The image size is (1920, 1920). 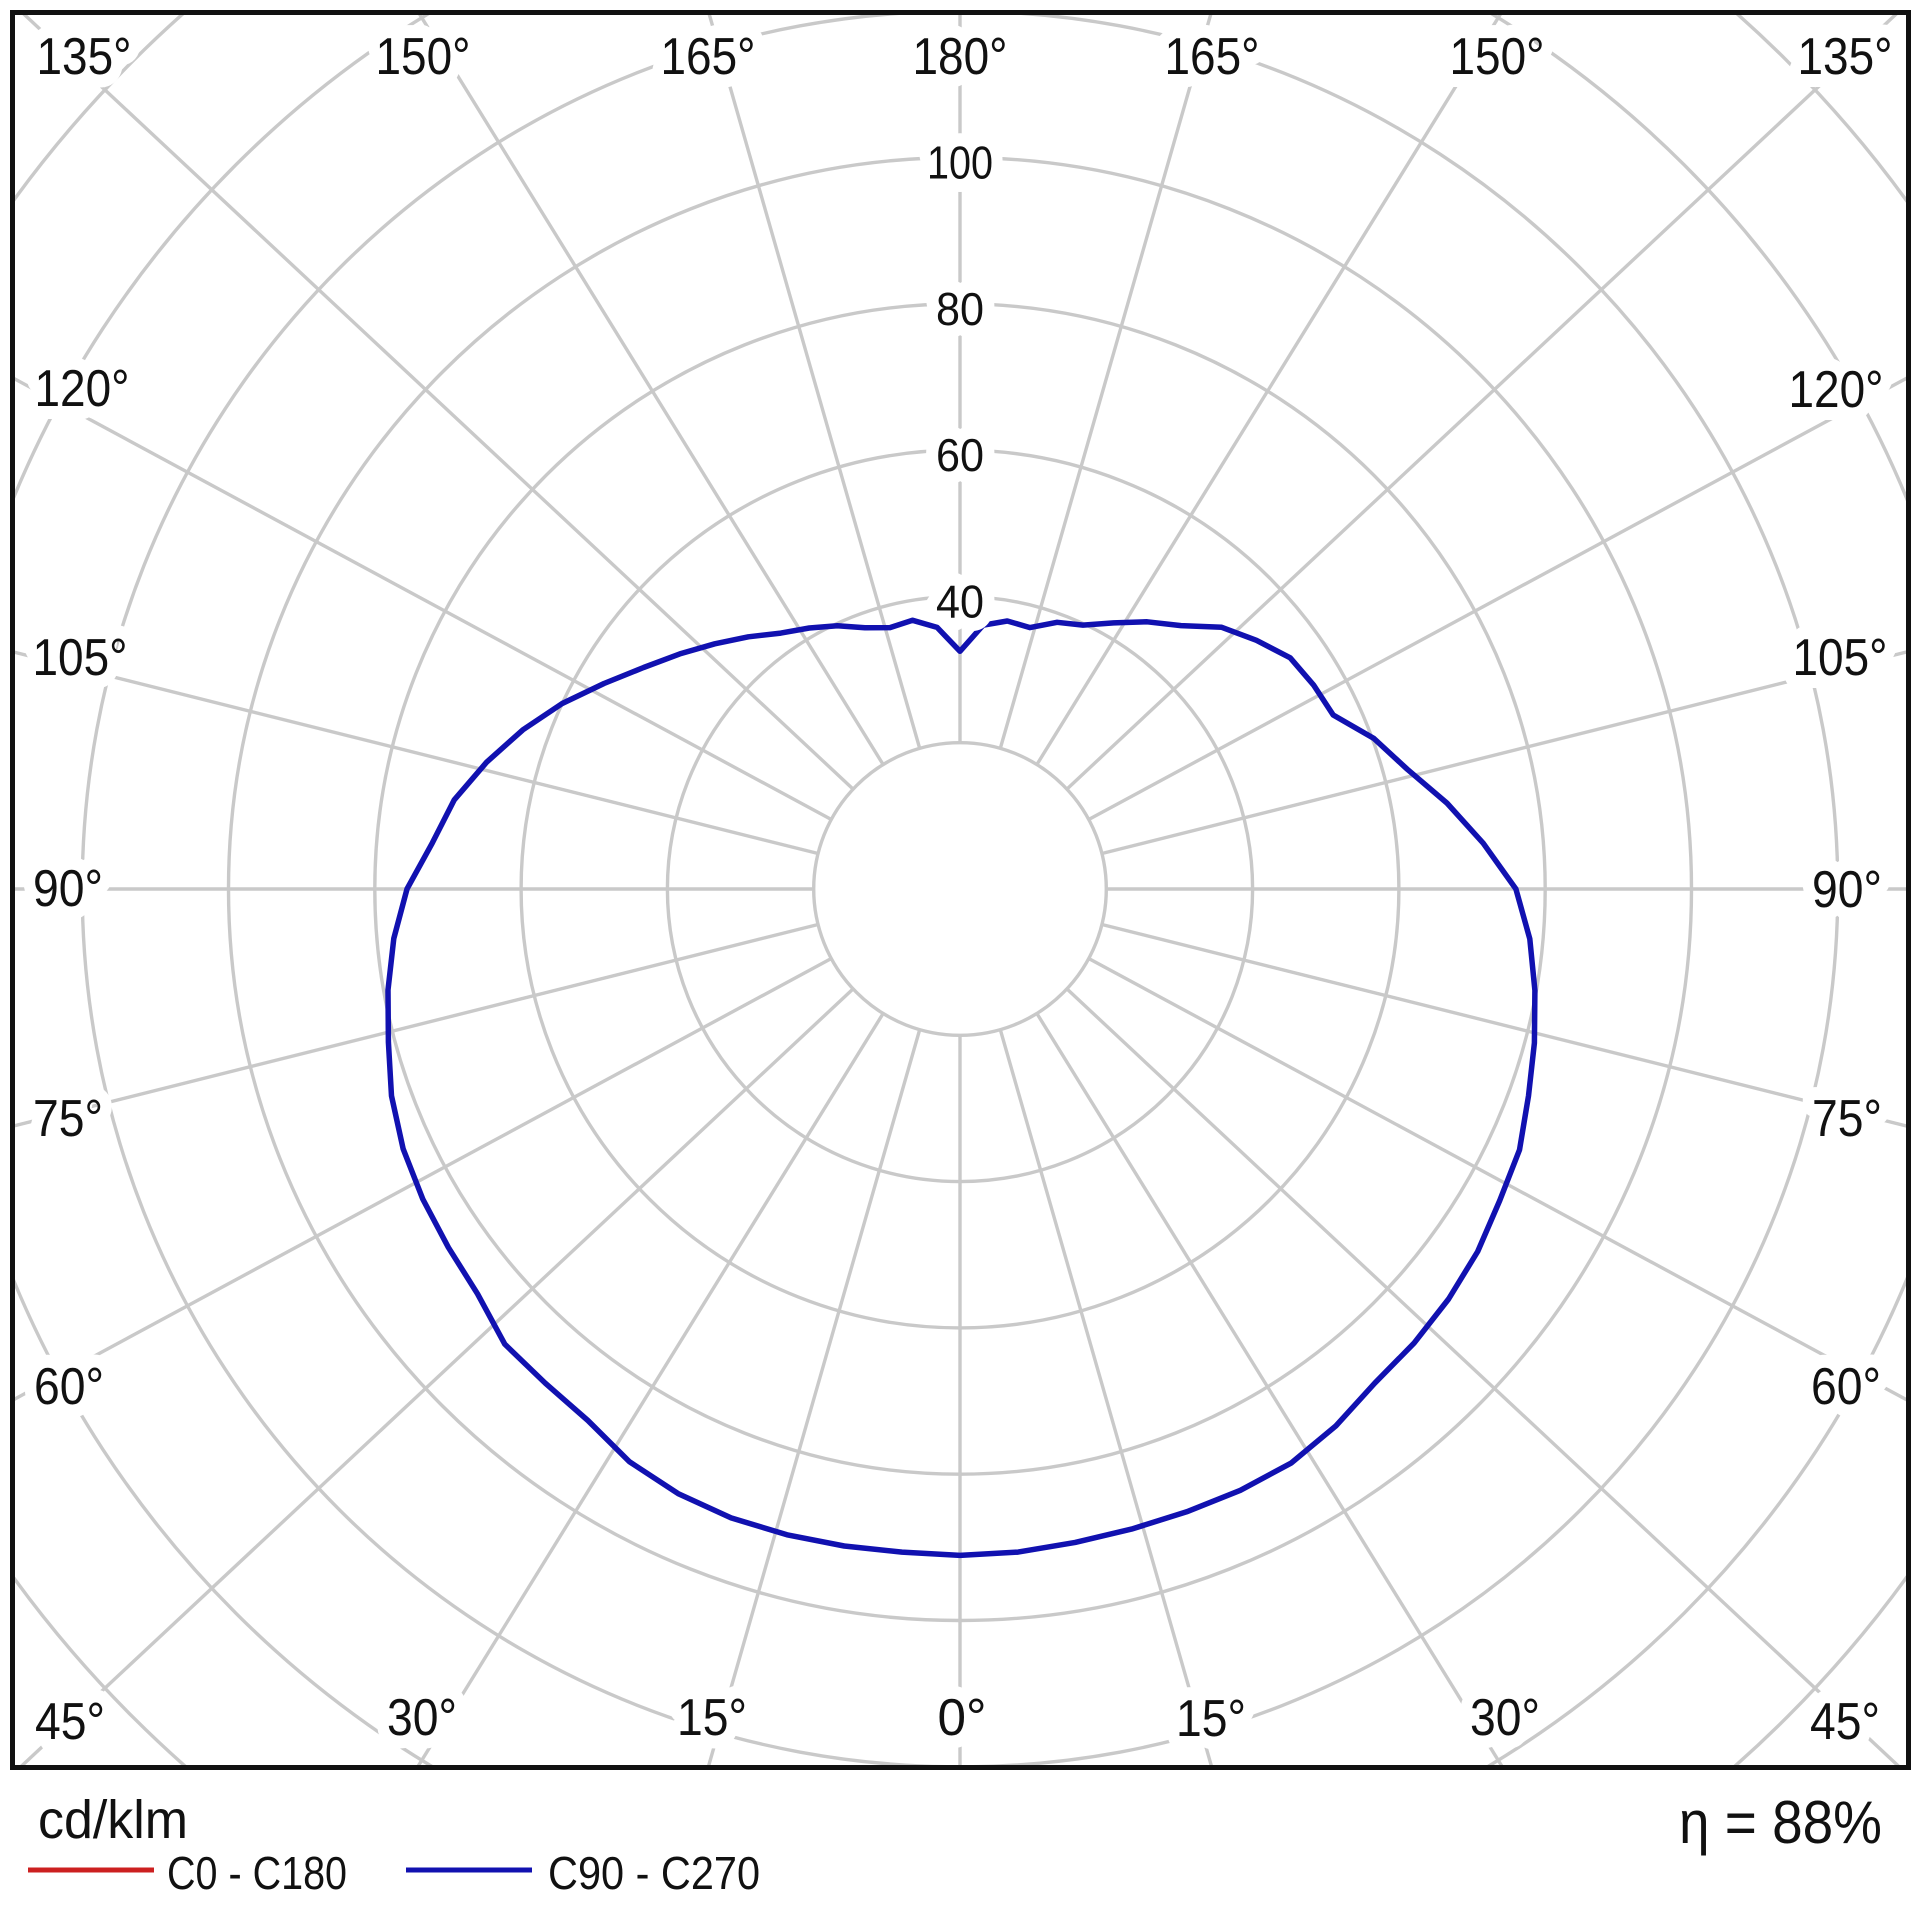 I want to click on svg-text: C0 - C180, so click(x=257, y=1873).